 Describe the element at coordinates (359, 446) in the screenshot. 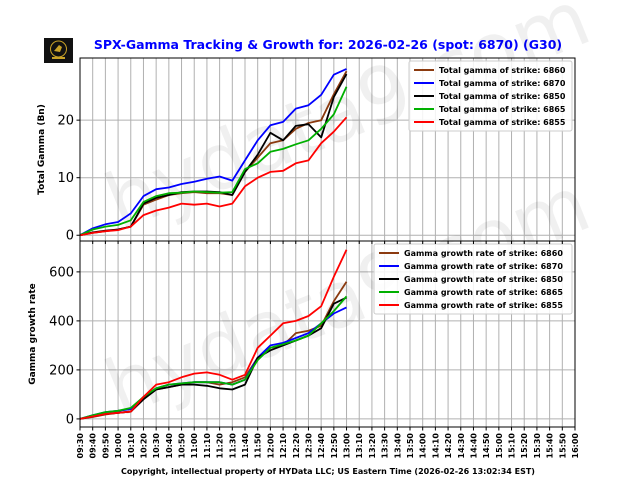

I see `x-tick-label: 13:10` at that location.